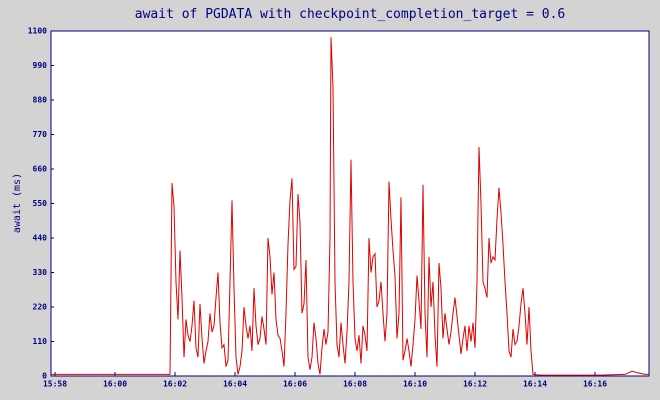 Image resolution: width=660 pixels, height=400 pixels. I want to click on y-tick-label: 220, so click(40, 307).